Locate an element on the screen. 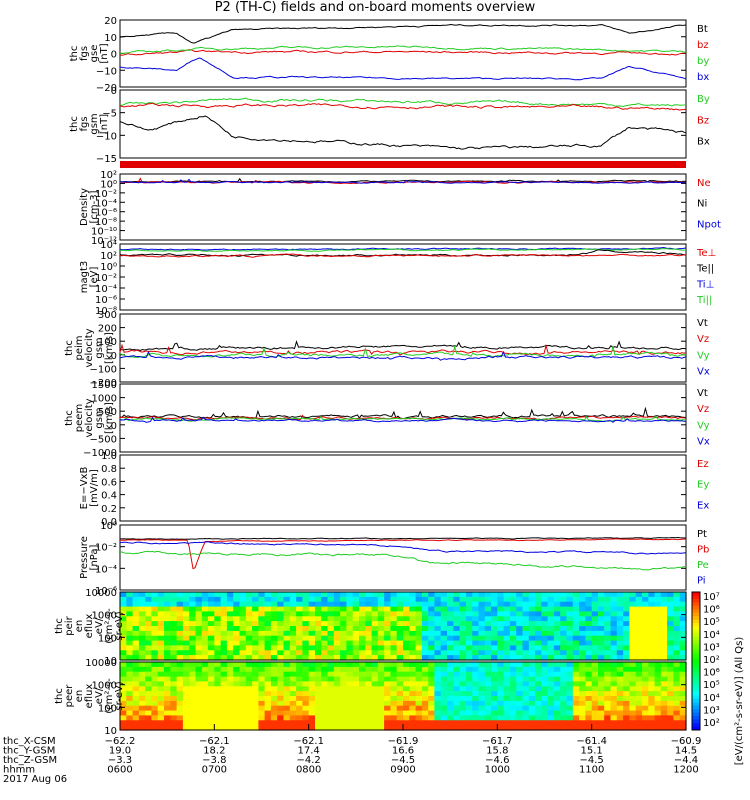 The width and height of the screenshot is (750, 800). series-Vx-ele is located at coordinates (403, 419).